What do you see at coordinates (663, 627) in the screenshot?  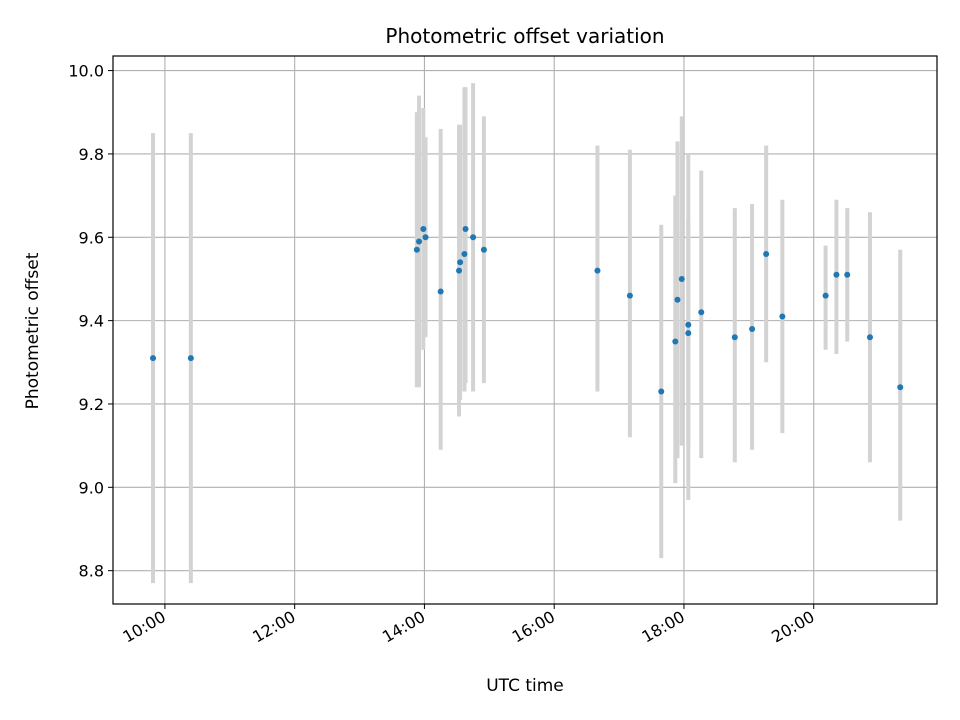 I see `x-tick-label: 18:00` at bounding box center [663, 627].